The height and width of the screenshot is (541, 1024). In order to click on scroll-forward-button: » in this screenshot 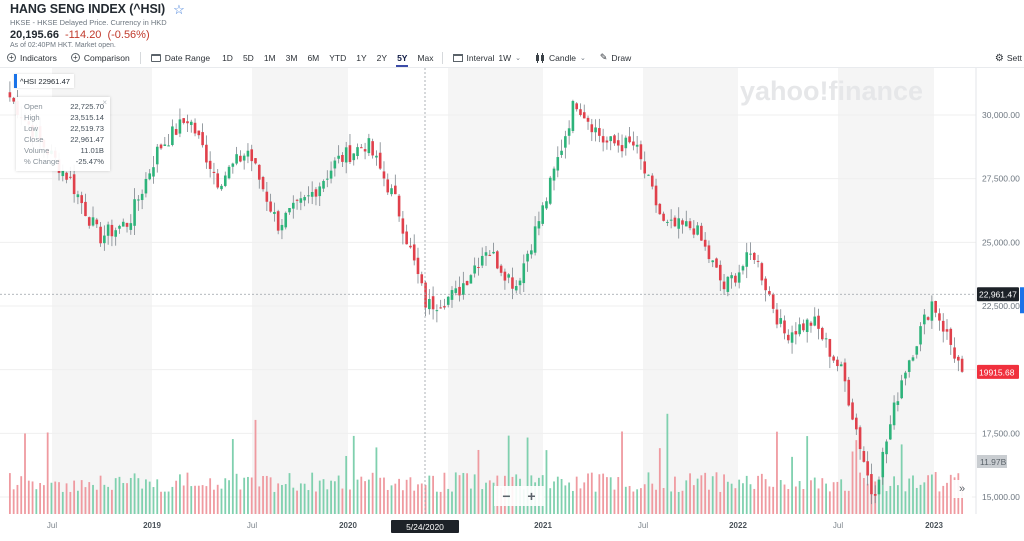, I will do `click(962, 489)`.